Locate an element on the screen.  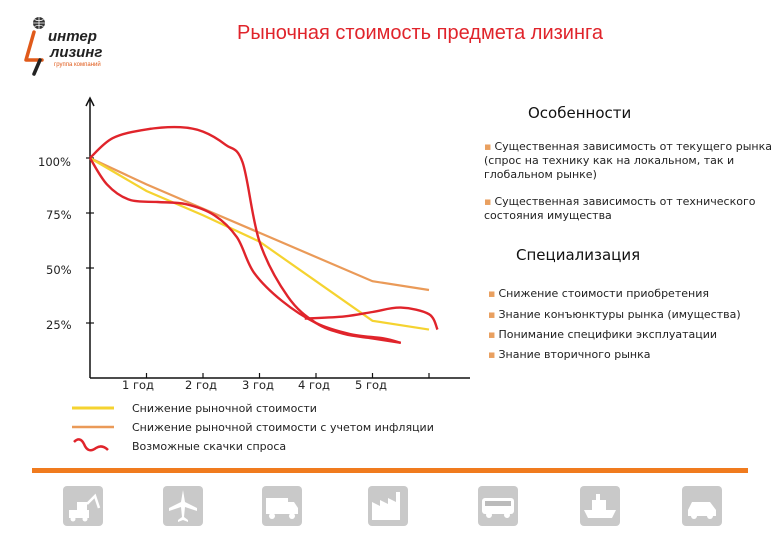
legend-label-yellow: Снижение рыночной стоимости is located at coordinates (224, 408).